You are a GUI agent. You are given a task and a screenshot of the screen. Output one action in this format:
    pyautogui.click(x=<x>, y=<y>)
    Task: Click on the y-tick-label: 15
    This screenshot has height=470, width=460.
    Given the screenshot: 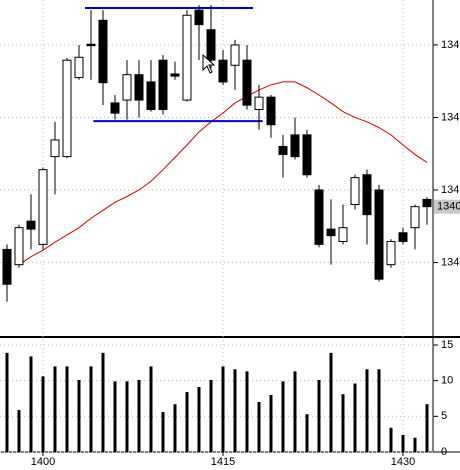 What is the action you would take?
    pyautogui.click(x=447, y=345)
    